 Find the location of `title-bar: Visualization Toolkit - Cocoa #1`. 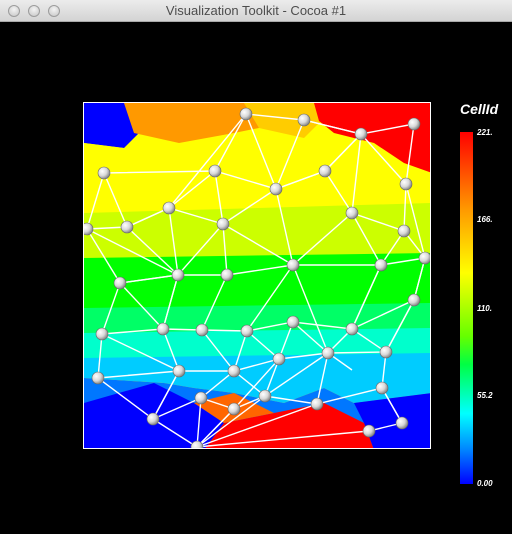

title-bar: Visualization Toolkit - Cocoa #1 is located at coordinates (256, 11).